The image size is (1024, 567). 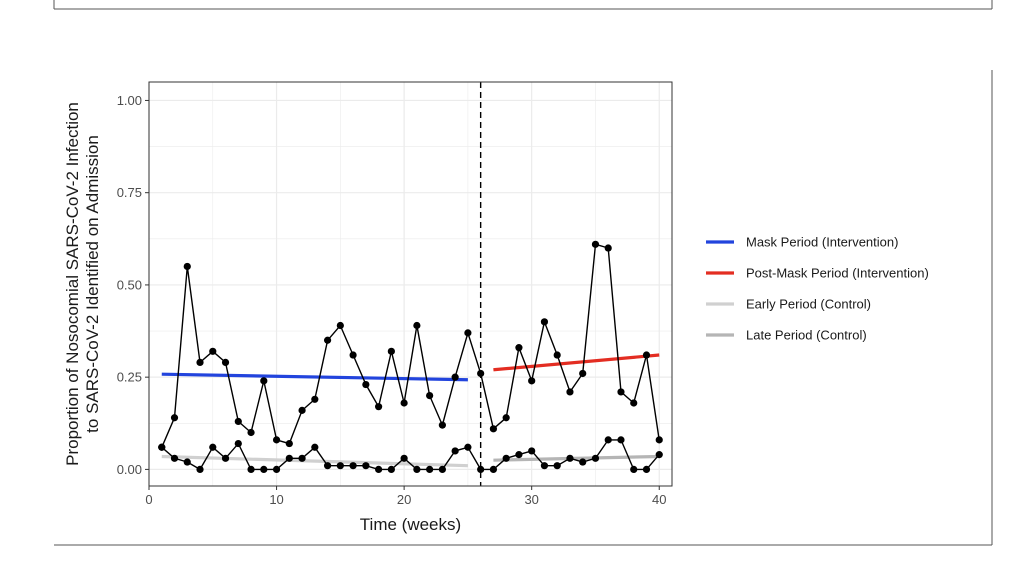 What do you see at coordinates (531, 499) in the screenshot?
I see `x-tick-label: 30` at bounding box center [531, 499].